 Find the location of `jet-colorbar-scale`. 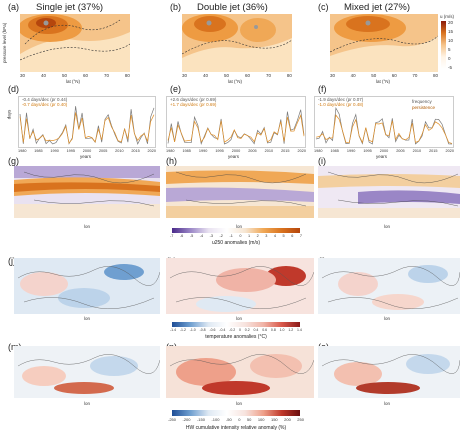

jet-colorbar-scale is located at coordinates (443, 45).